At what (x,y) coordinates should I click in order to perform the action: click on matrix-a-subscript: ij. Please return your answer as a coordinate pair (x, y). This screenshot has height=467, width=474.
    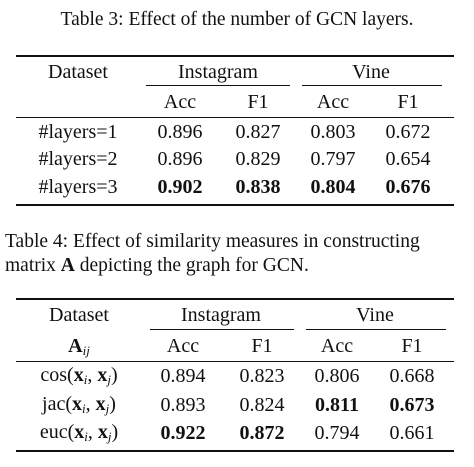
    Looking at the image, I should click on (86, 350).